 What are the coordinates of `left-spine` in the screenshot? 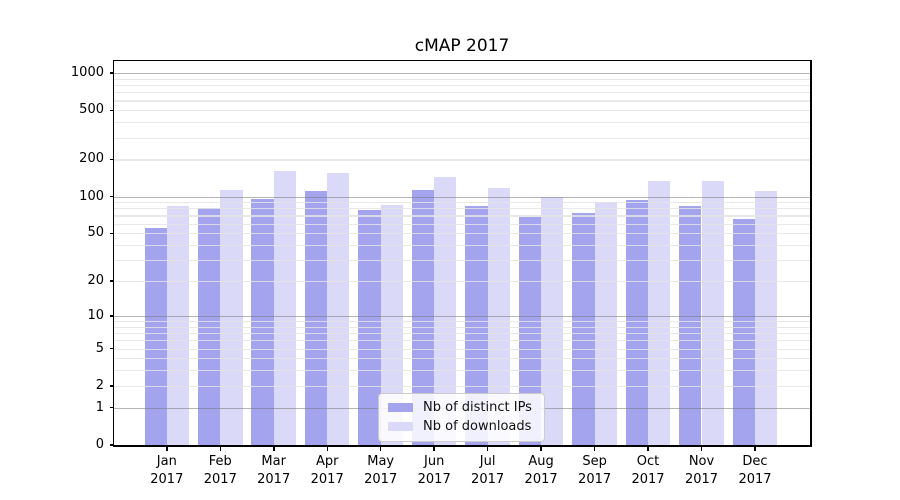 It's located at (113, 253).